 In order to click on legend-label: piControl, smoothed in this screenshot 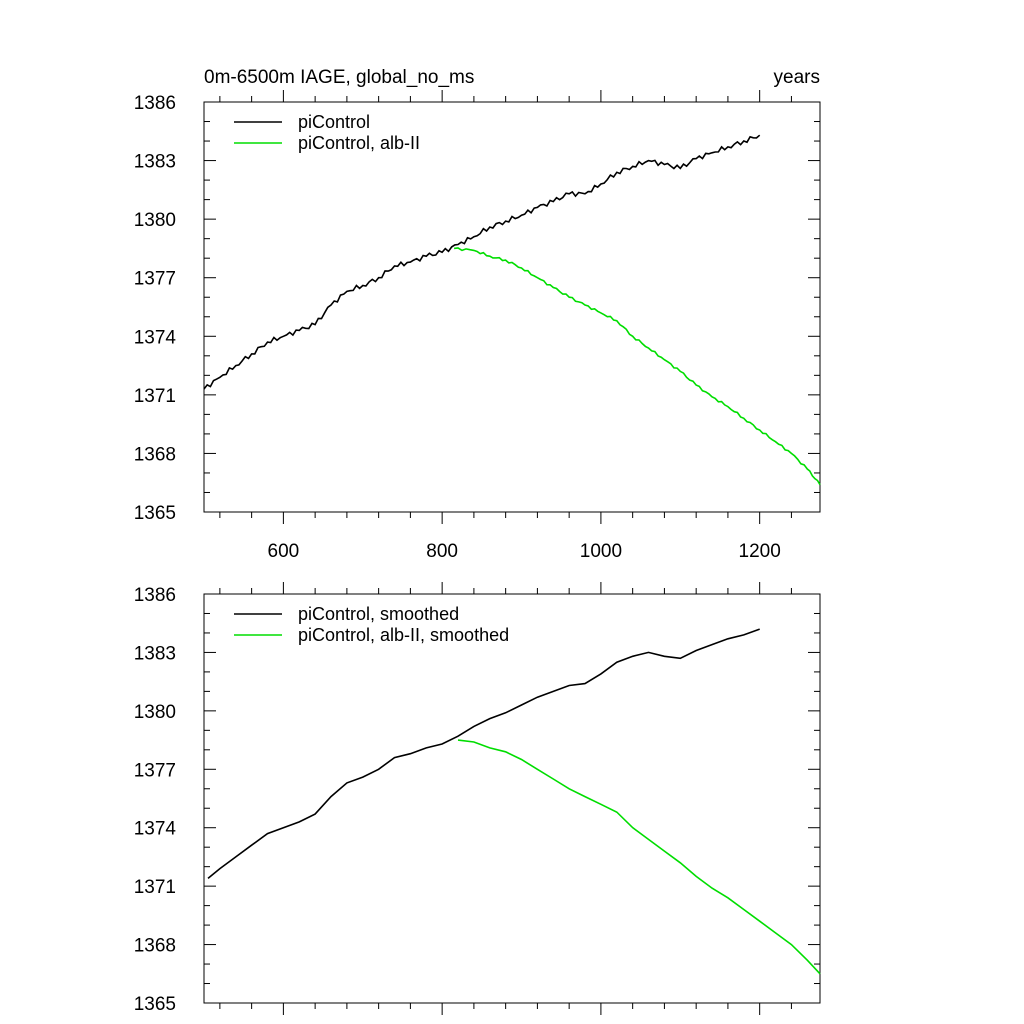, I will do `click(378, 614)`.